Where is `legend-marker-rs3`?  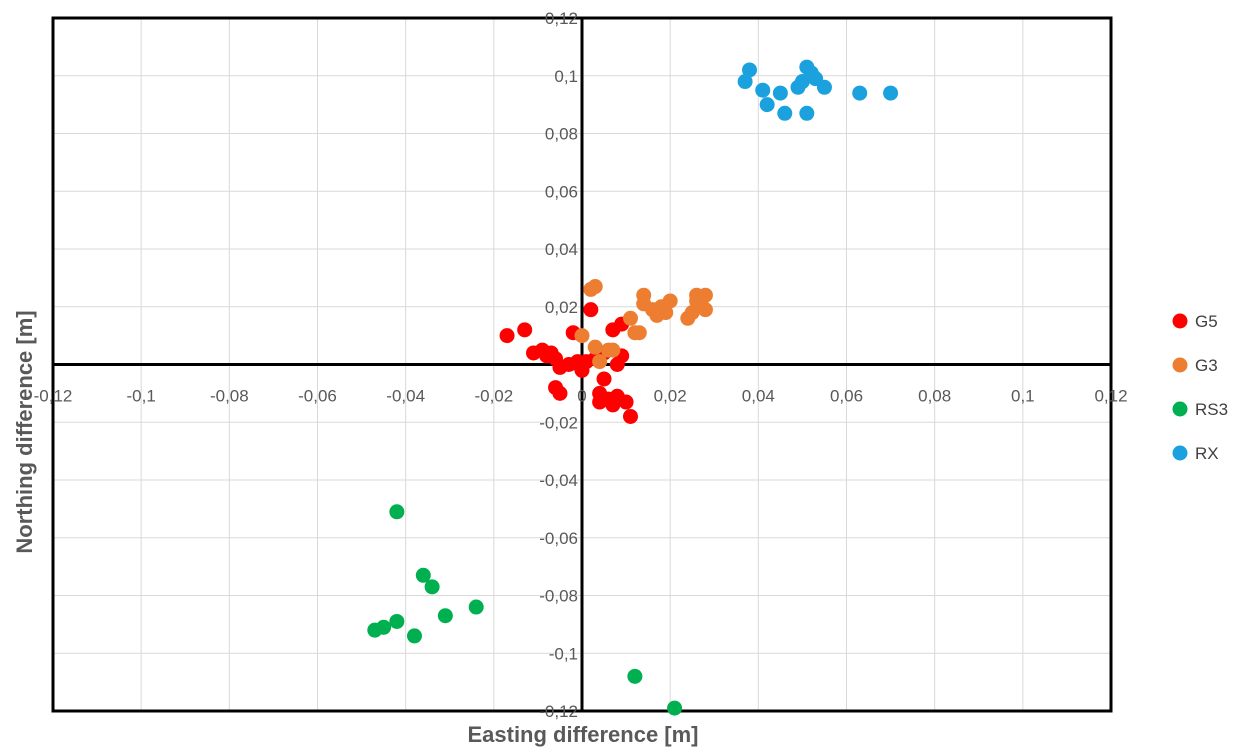 legend-marker-rs3 is located at coordinates (1180, 409).